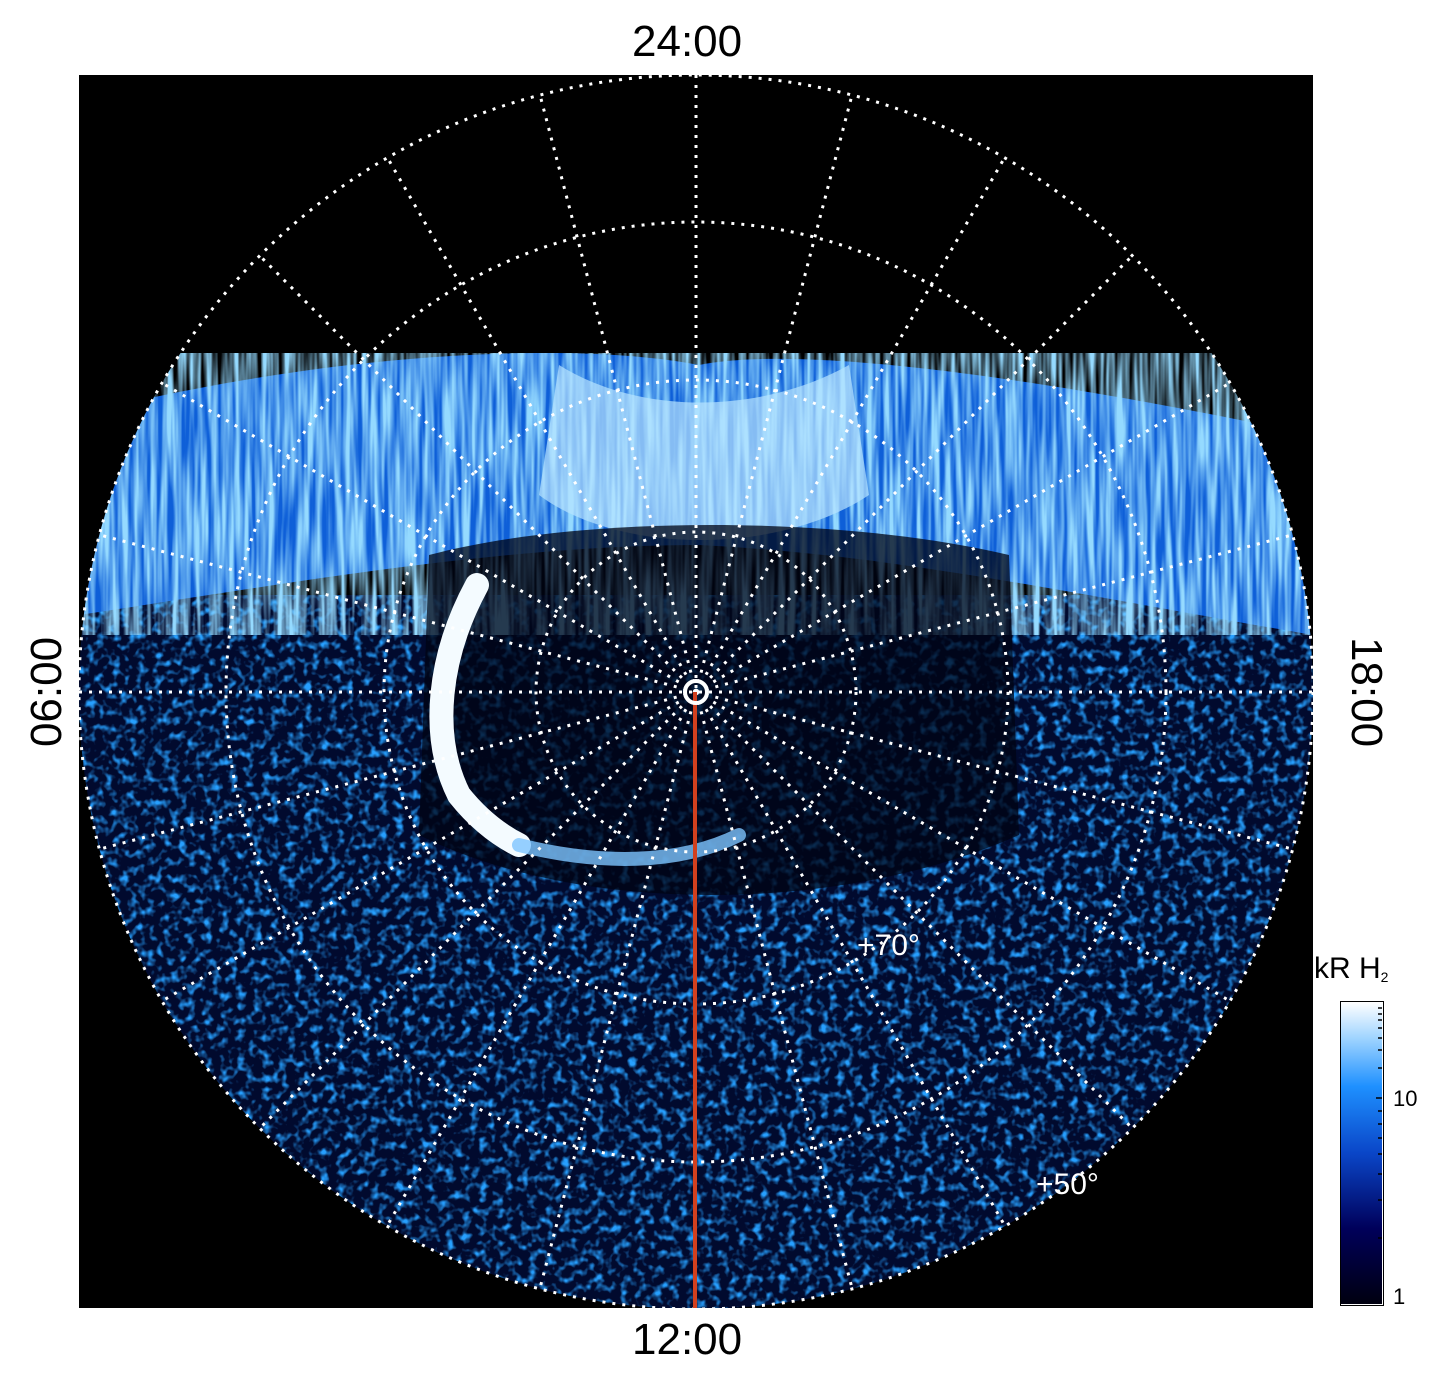 Image resolution: width=1447 pixels, height=1384 pixels. Describe the element at coordinates (687, 1339) in the screenshot. I see `local-time-label-noon: 12:00` at that location.